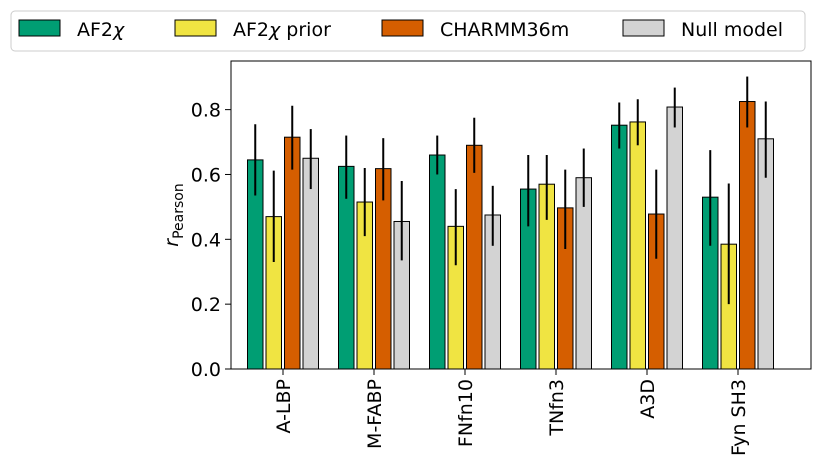  Describe the element at coordinates (284, 406) in the screenshot. I see `x-tick-label: A-LBP` at that location.